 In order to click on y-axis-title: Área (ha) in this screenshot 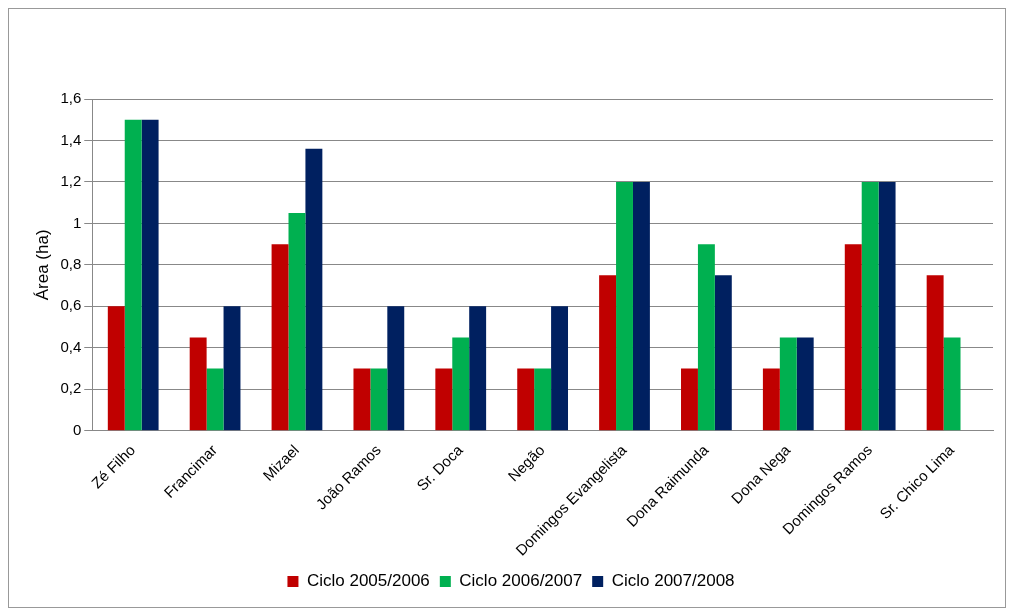, I will do `click(42, 265)`.